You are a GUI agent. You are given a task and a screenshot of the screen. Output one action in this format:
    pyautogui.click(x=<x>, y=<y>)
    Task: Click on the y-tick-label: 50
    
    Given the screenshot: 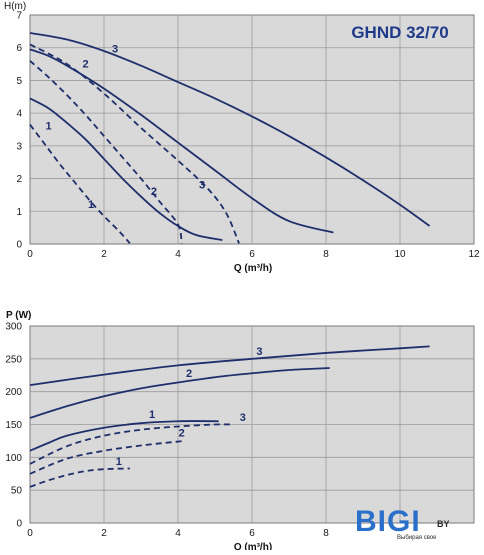 What is the action you would take?
    pyautogui.click(x=17, y=491)
    